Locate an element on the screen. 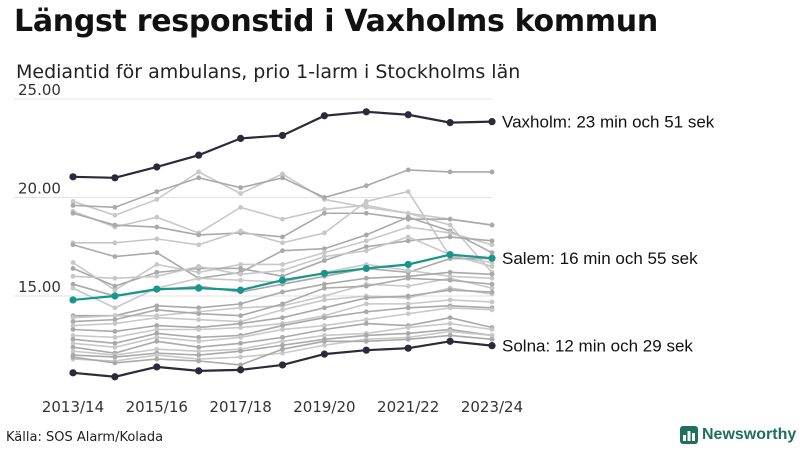 This screenshot has height=450, width=800. x-tick-label: 2023/24 is located at coordinates (492, 407).